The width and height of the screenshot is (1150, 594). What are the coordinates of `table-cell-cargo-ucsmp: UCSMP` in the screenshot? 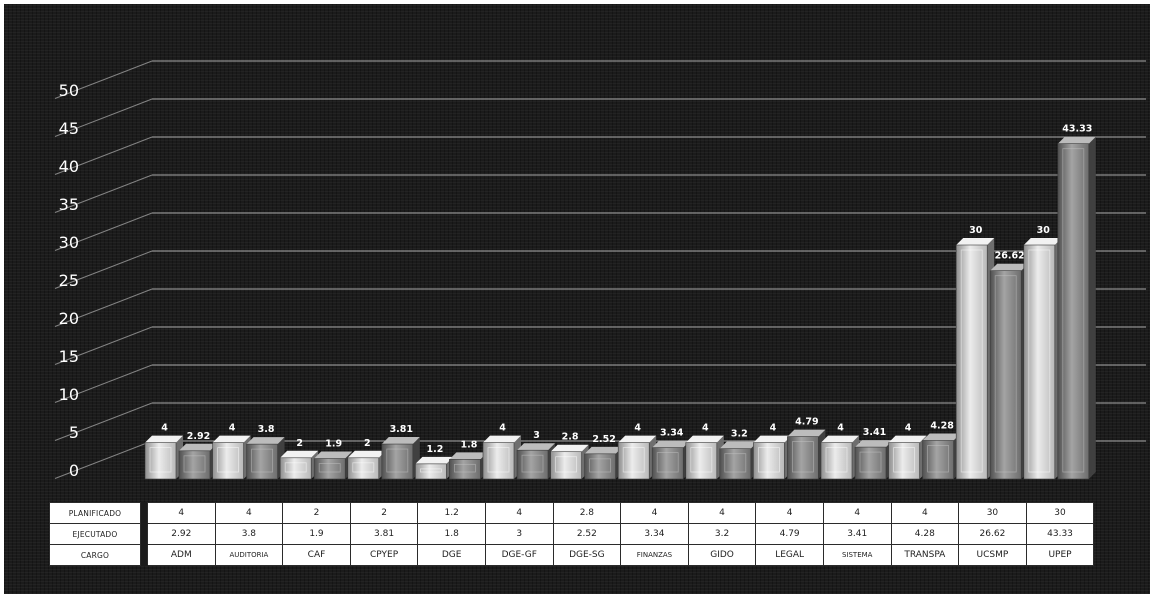 It's located at (992, 555).